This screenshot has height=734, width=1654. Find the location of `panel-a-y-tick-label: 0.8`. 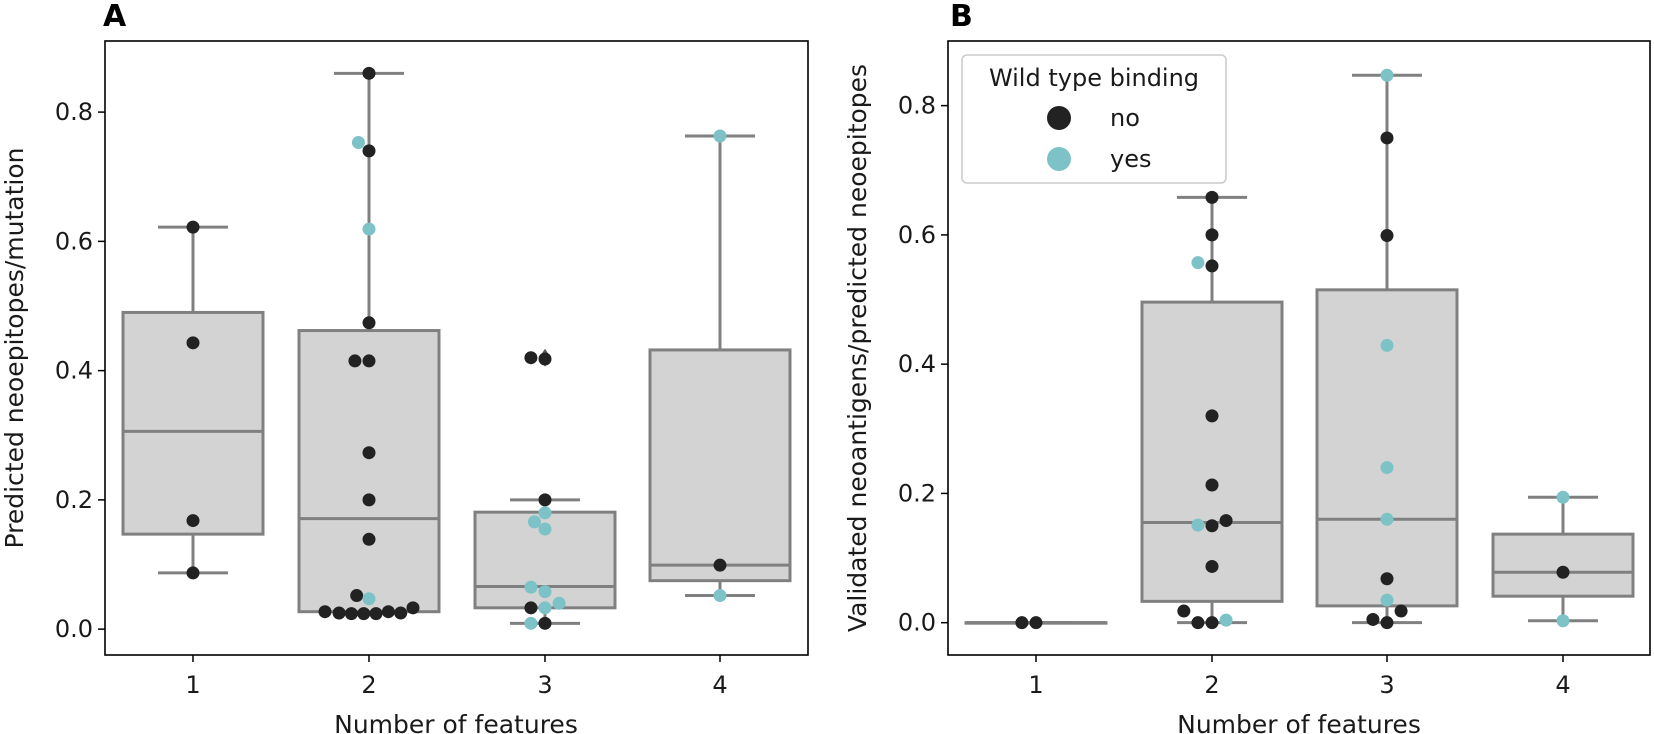

panel-a-y-tick-label: 0.8 is located at coordinates (74, 112).